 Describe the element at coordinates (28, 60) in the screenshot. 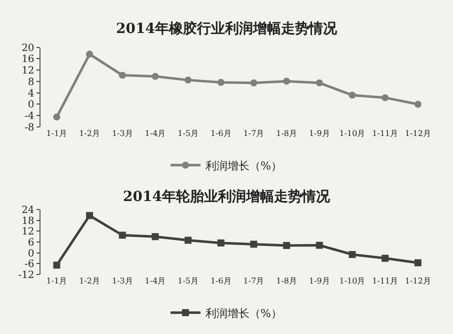

I see `y-tick-label: 16` at that location.